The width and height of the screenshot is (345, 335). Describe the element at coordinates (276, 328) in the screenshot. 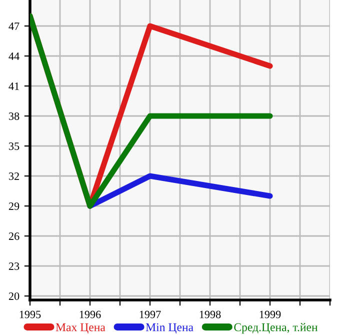

I see `legend-label: Сред.Цена, т.йен` at that location.